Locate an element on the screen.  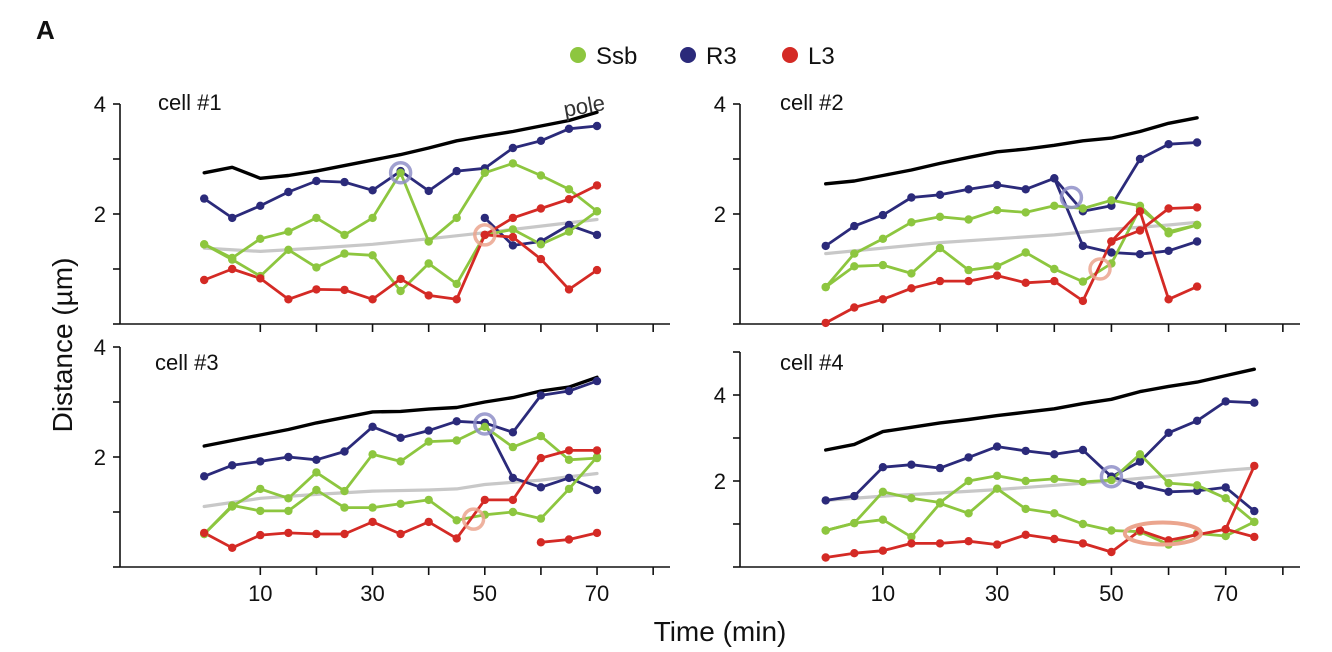
panel-title: cell #2 is located at coordinates (812, 102).